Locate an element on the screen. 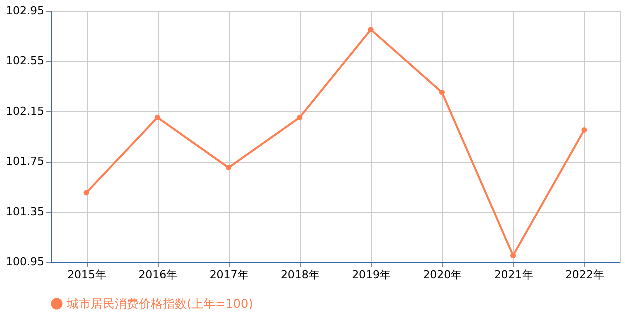 This screenshot has width=625, height=317. x-tick-label: 2017年 is located at coordinates (229, 275).